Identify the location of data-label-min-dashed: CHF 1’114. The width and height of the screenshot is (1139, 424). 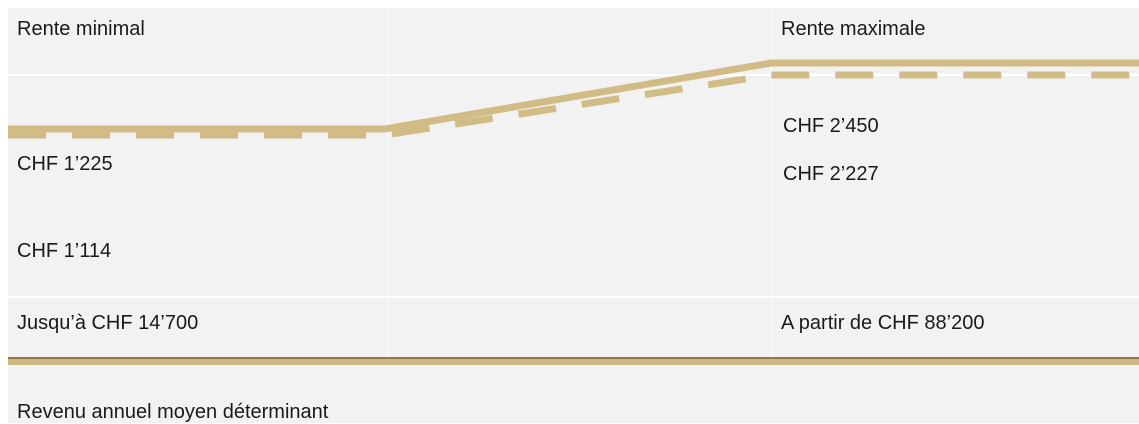
(64, 251).